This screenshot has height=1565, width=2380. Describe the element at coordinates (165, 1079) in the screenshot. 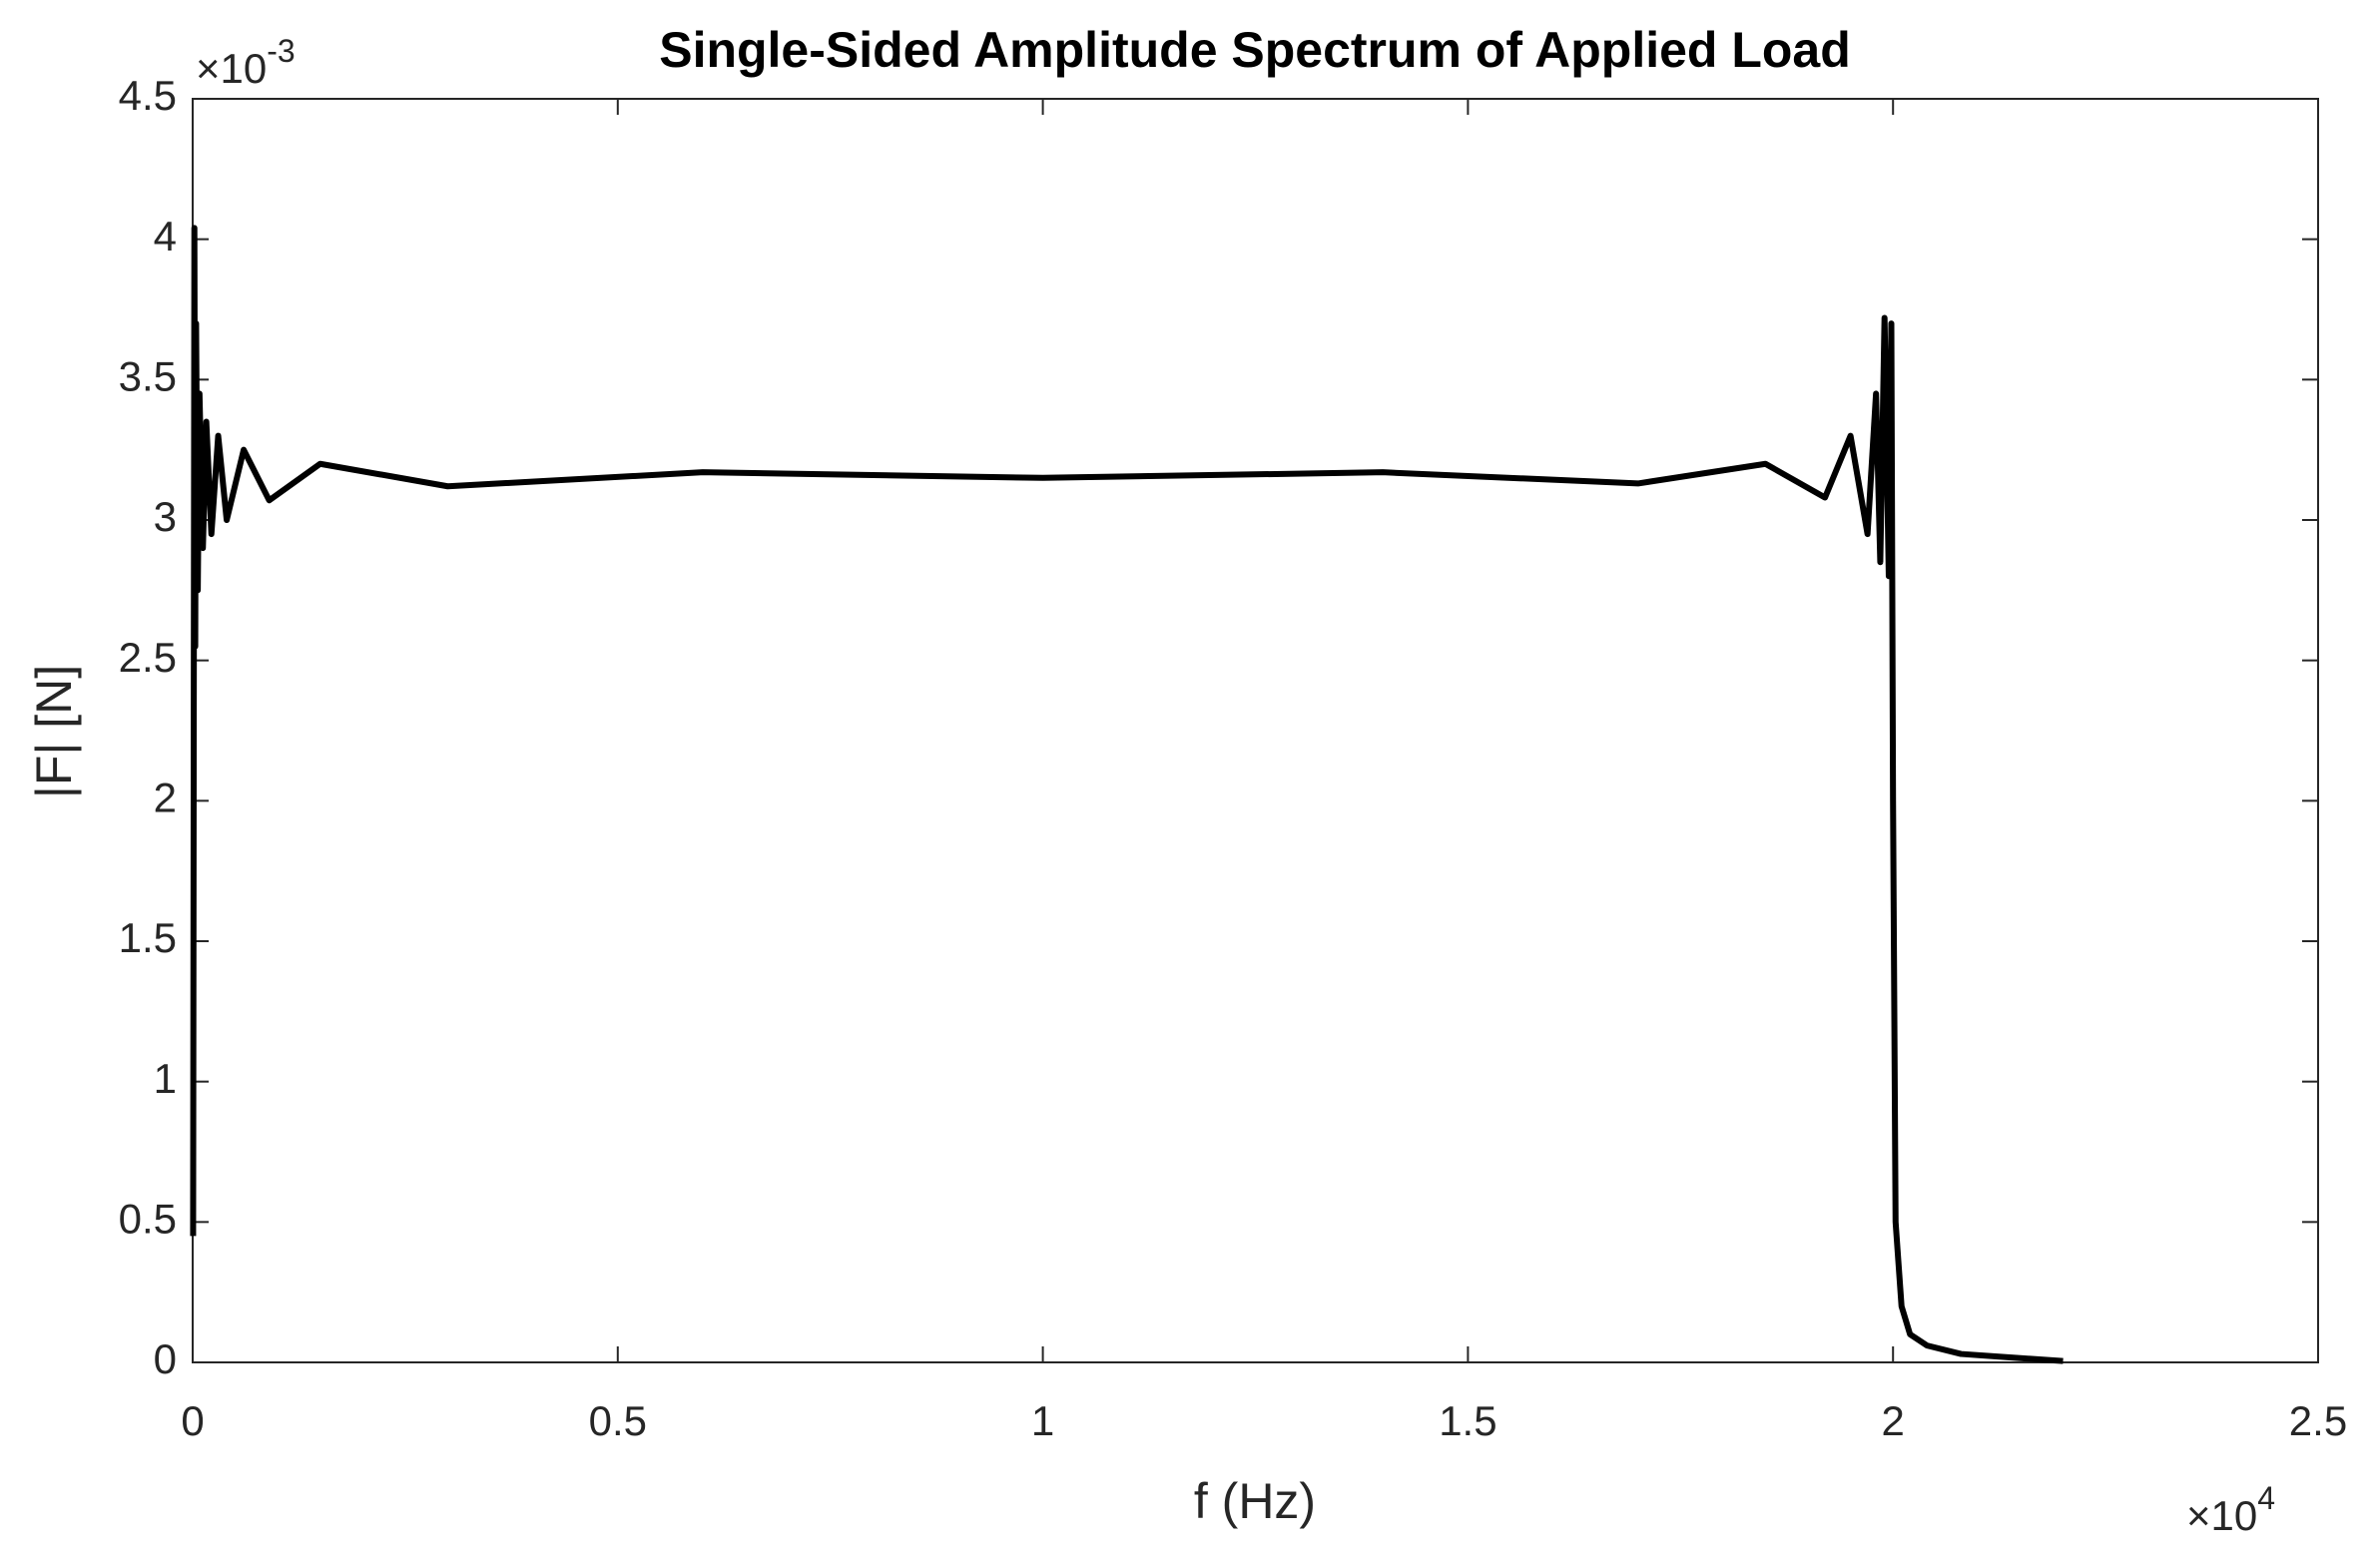

I see `y-tick-label: 1` at that location.